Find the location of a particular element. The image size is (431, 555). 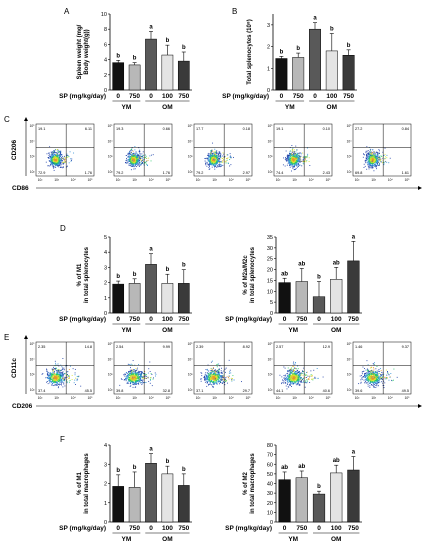

y-axis-label: % of M2 is located at coordinates (246, 483).